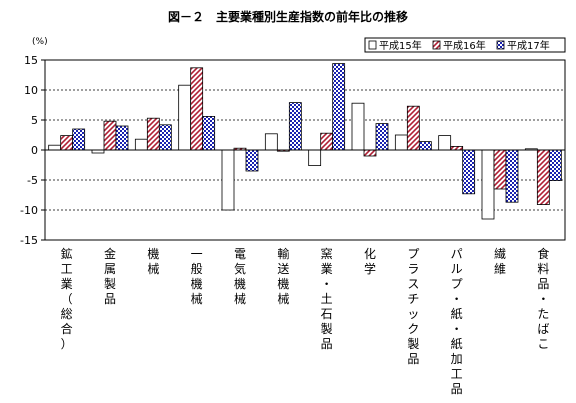 The image size is (576, 403). I want to click on x-tick-label: 輸送機械, so click(283, 276).